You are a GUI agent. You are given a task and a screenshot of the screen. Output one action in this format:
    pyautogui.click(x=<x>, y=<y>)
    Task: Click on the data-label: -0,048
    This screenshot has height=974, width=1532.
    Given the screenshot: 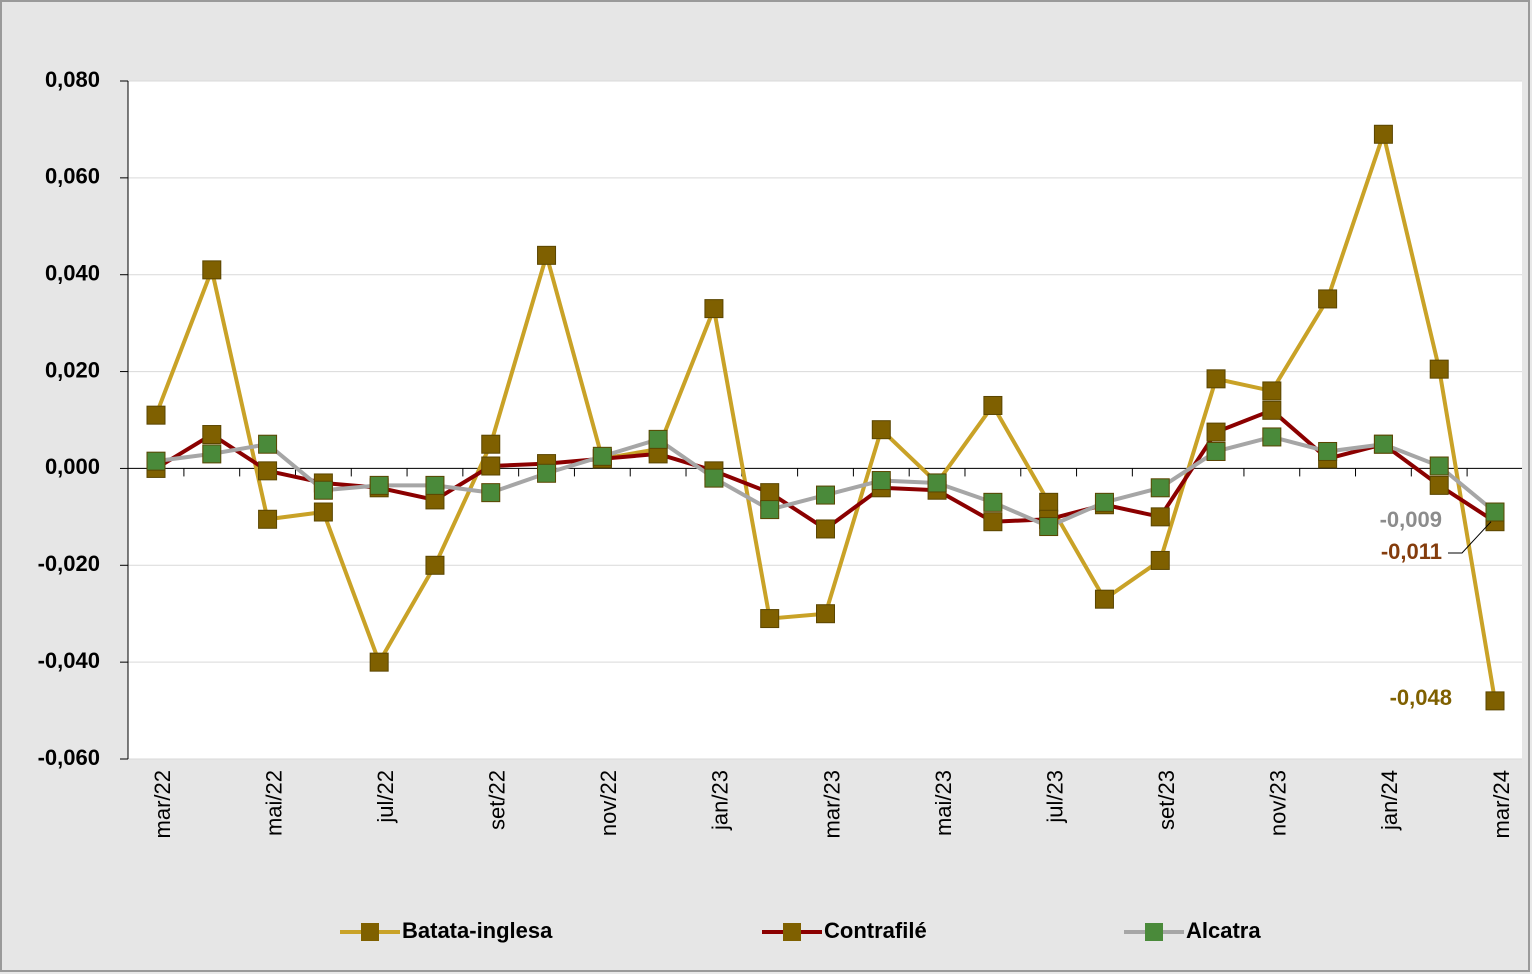 What is the action you would take?
    pyautogui.click(x=1421, y=697)
    